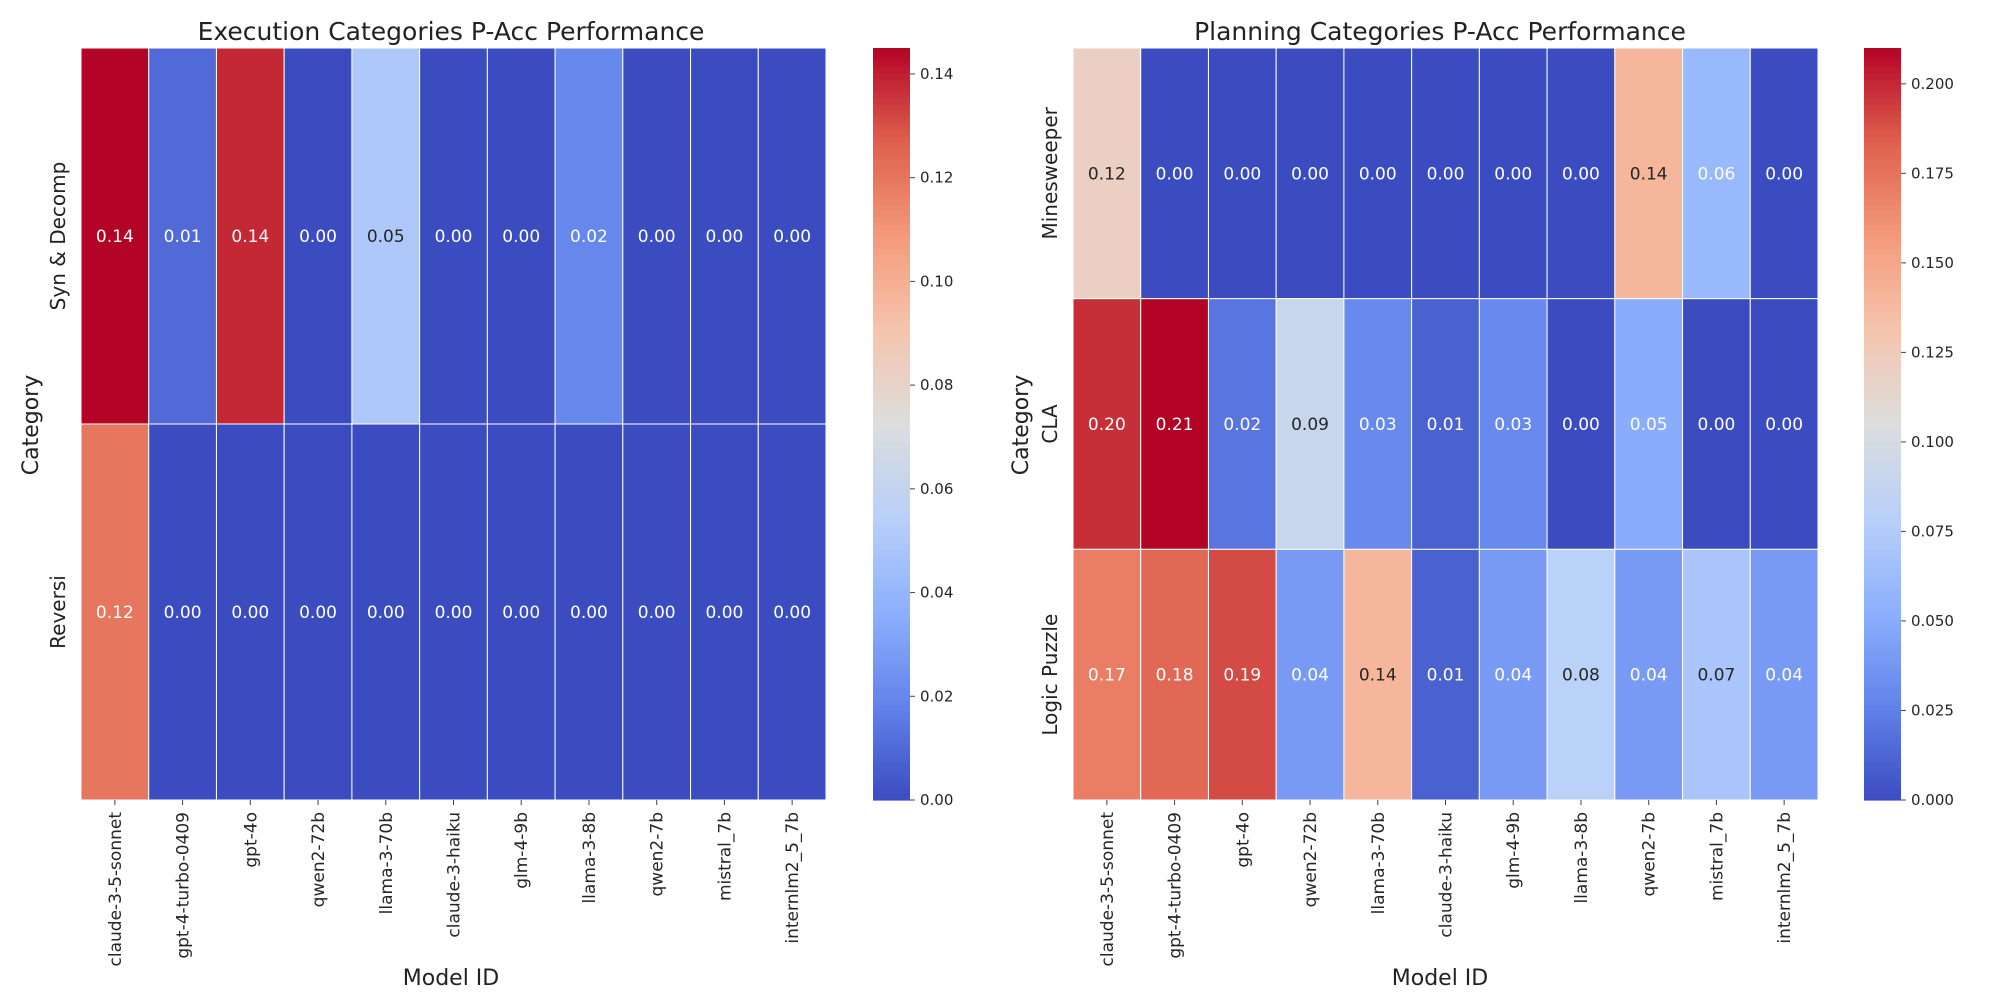 This screenshot has width=2000, height=1000. Describe the element at coordinates (1050, 420) in the screenshot. I see `planning-y-tick-labels: Minesweeper CLA Logic Puzzle` at that location.